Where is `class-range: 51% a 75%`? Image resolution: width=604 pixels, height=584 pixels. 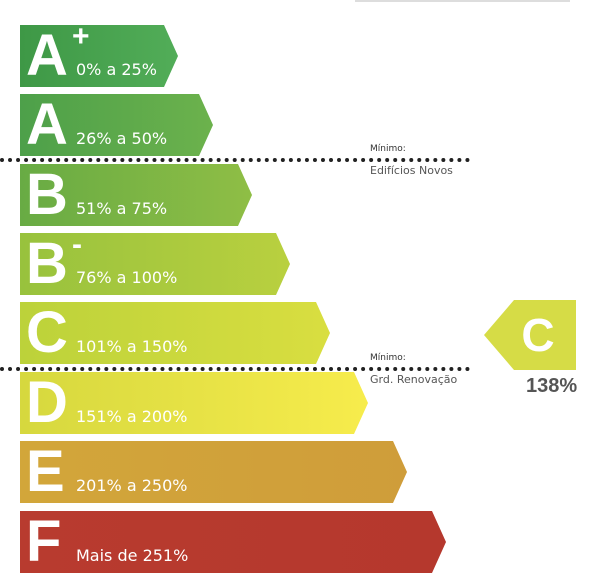
class-range: 51% a 75% is located at coordinates (122, 208).